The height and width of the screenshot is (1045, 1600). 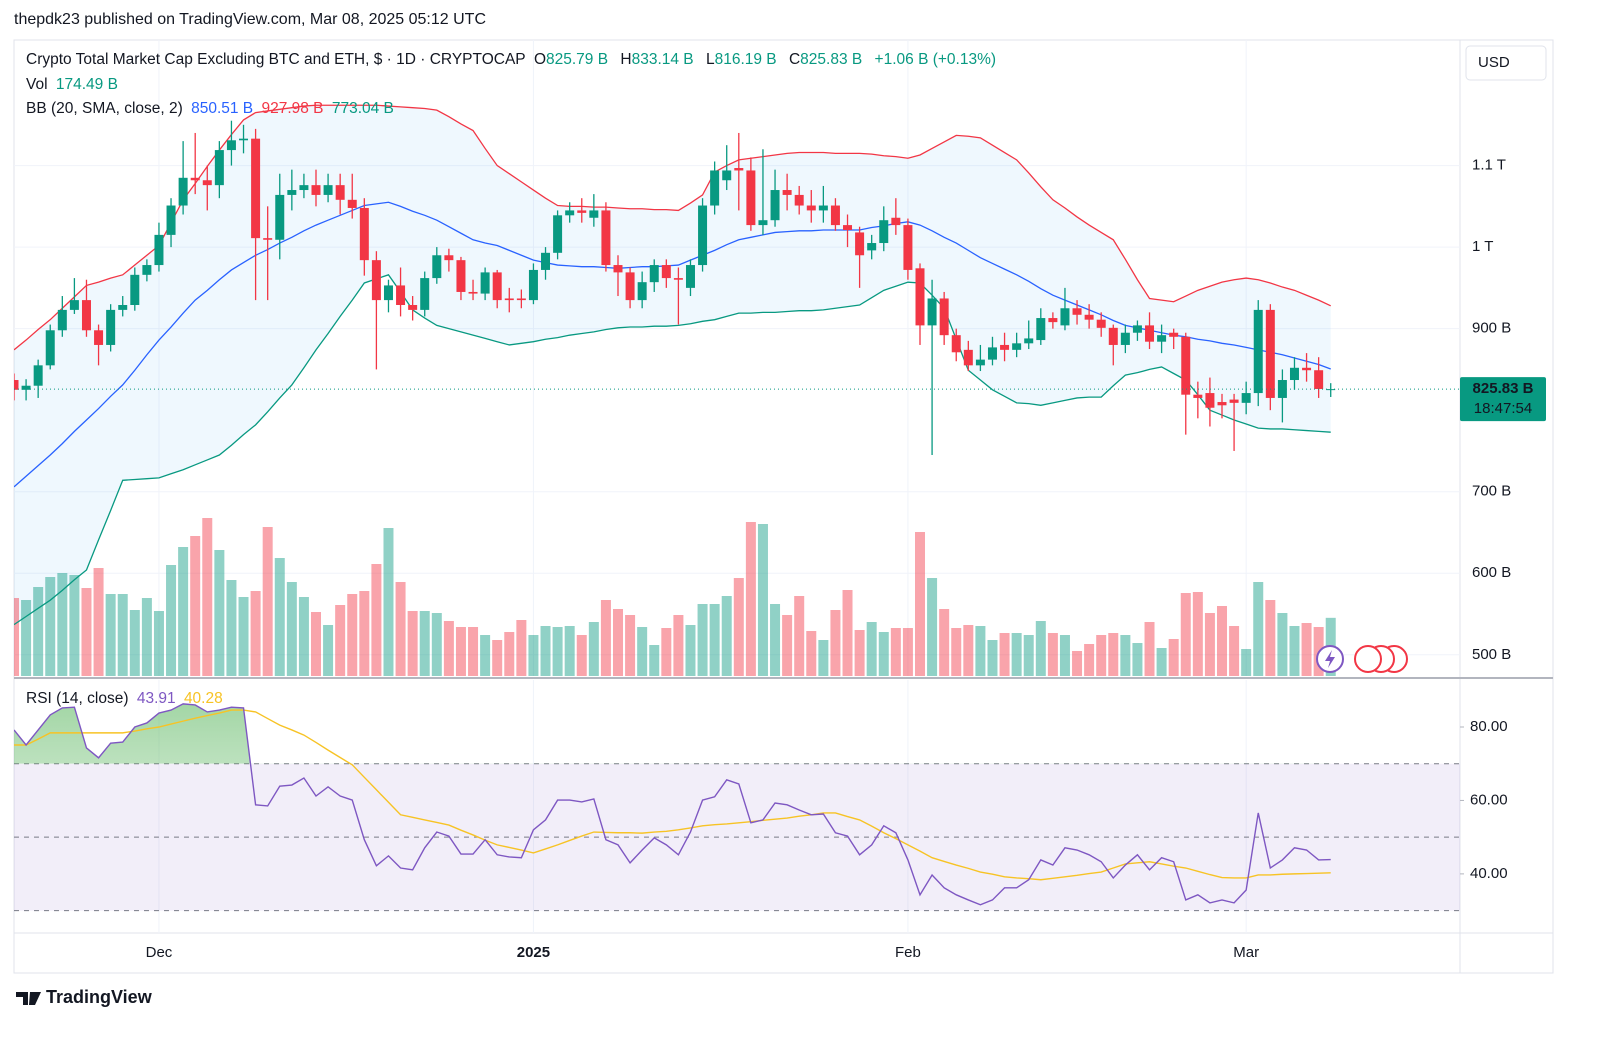 I want to click on y-tick-label: 700 B, so click(x=1491, y=491).